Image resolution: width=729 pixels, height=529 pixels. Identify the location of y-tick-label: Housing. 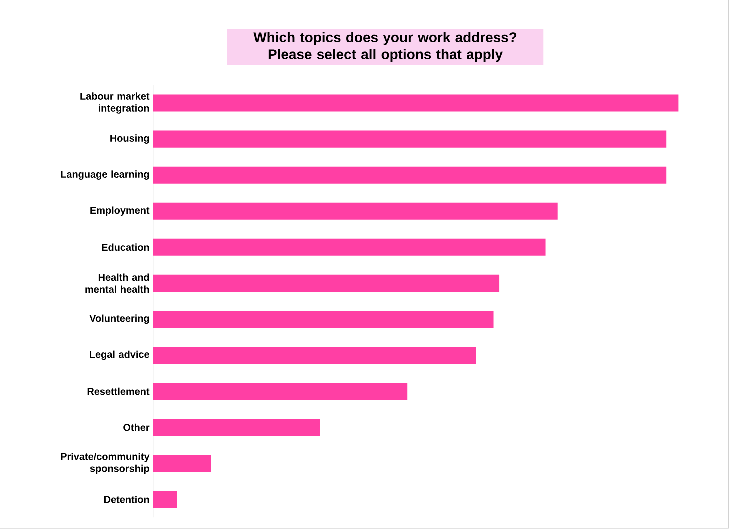
(130, 139).